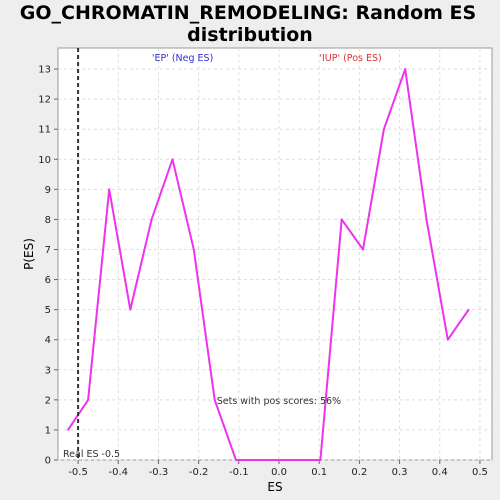  I want to click on y-tick-label: 4, so click(48, 340).